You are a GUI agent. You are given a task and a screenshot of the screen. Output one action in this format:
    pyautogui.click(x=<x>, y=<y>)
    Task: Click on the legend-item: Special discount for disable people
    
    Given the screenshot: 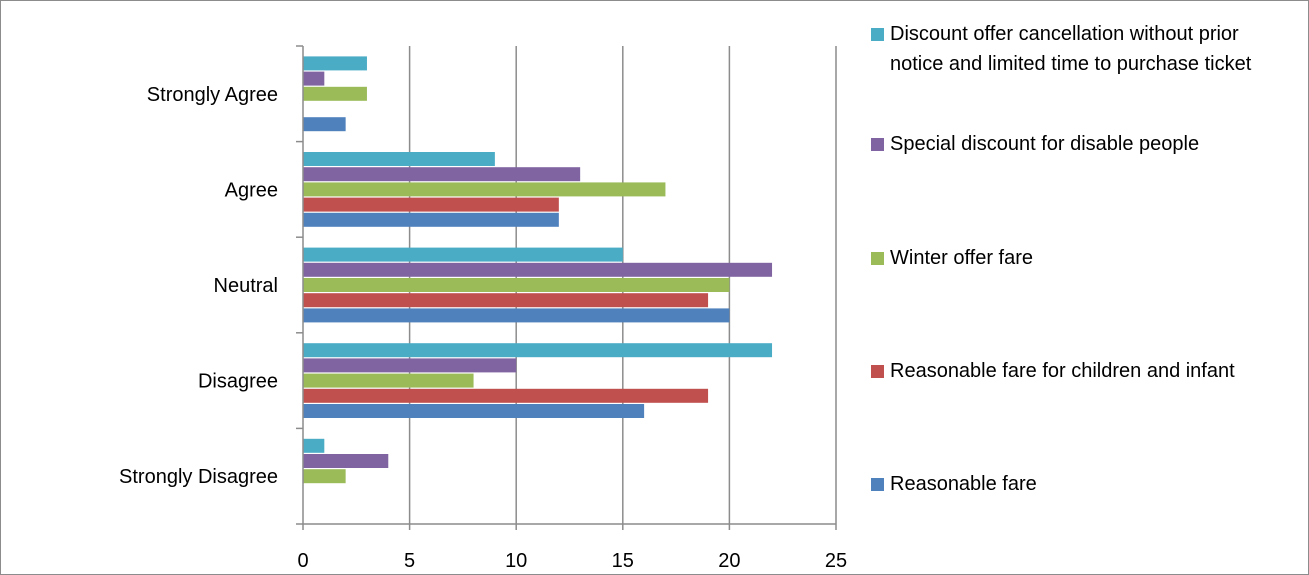 What is the action you would take?
    pyautogui.click(x=1081, y=144)
    